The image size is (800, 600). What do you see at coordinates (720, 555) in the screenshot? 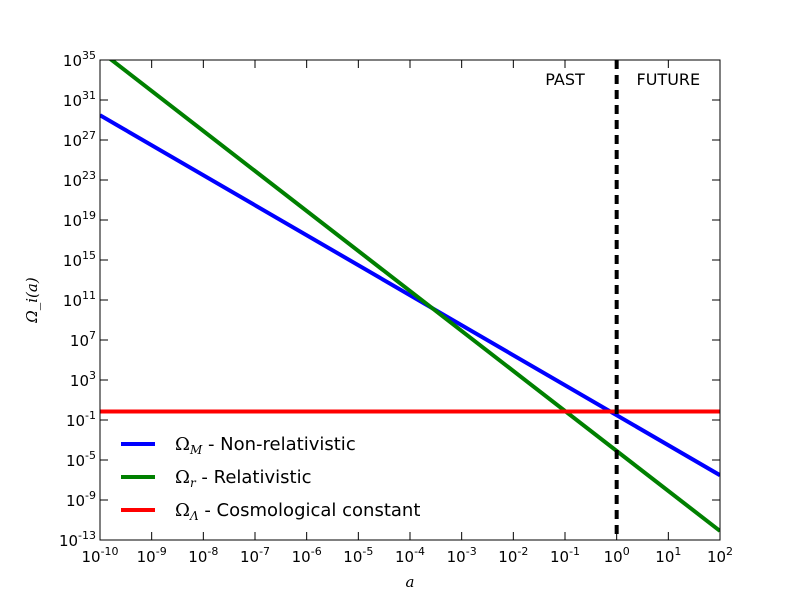
I see `x-tick-label: 10²` at bounding box center [720, 555].